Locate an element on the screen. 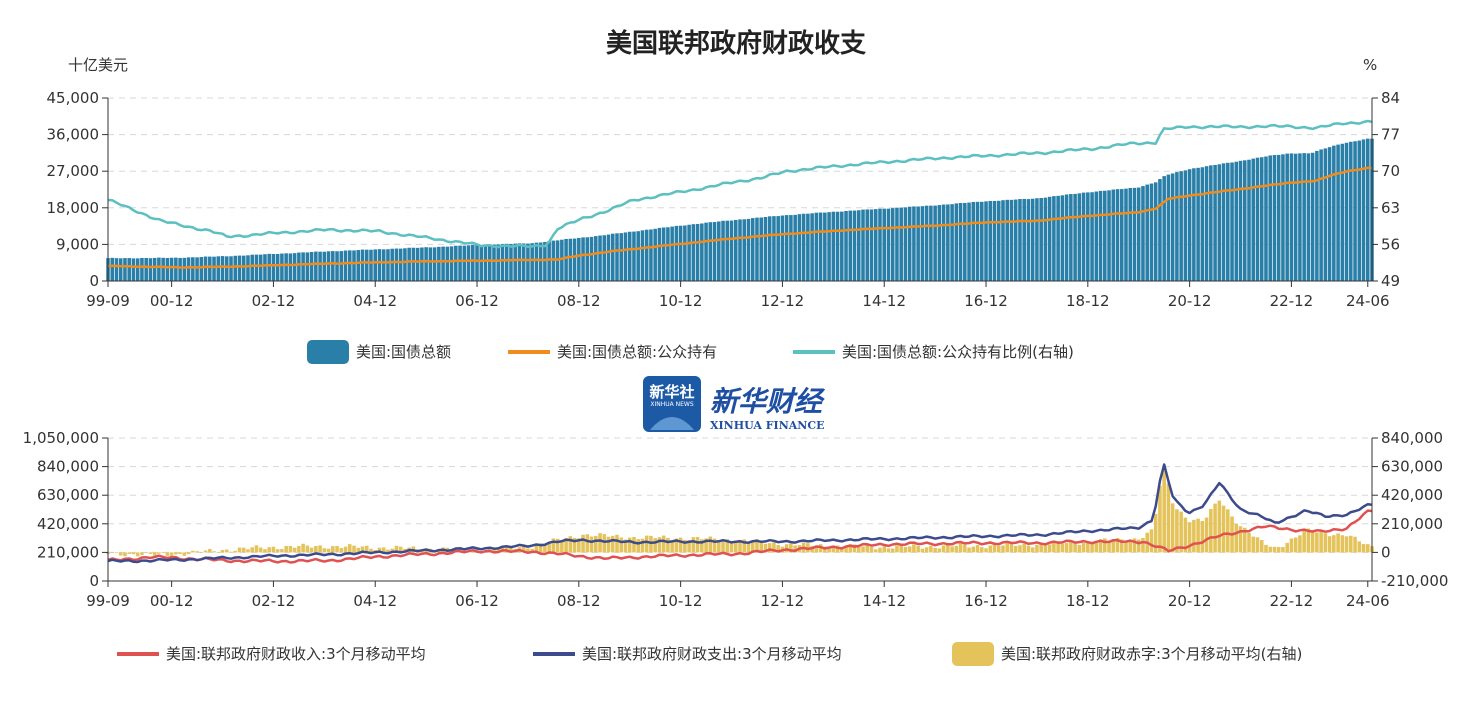 The height and width of the screenshot is (708, 1473). right-tick-label: 63 is located at coordinates (1390, 208).